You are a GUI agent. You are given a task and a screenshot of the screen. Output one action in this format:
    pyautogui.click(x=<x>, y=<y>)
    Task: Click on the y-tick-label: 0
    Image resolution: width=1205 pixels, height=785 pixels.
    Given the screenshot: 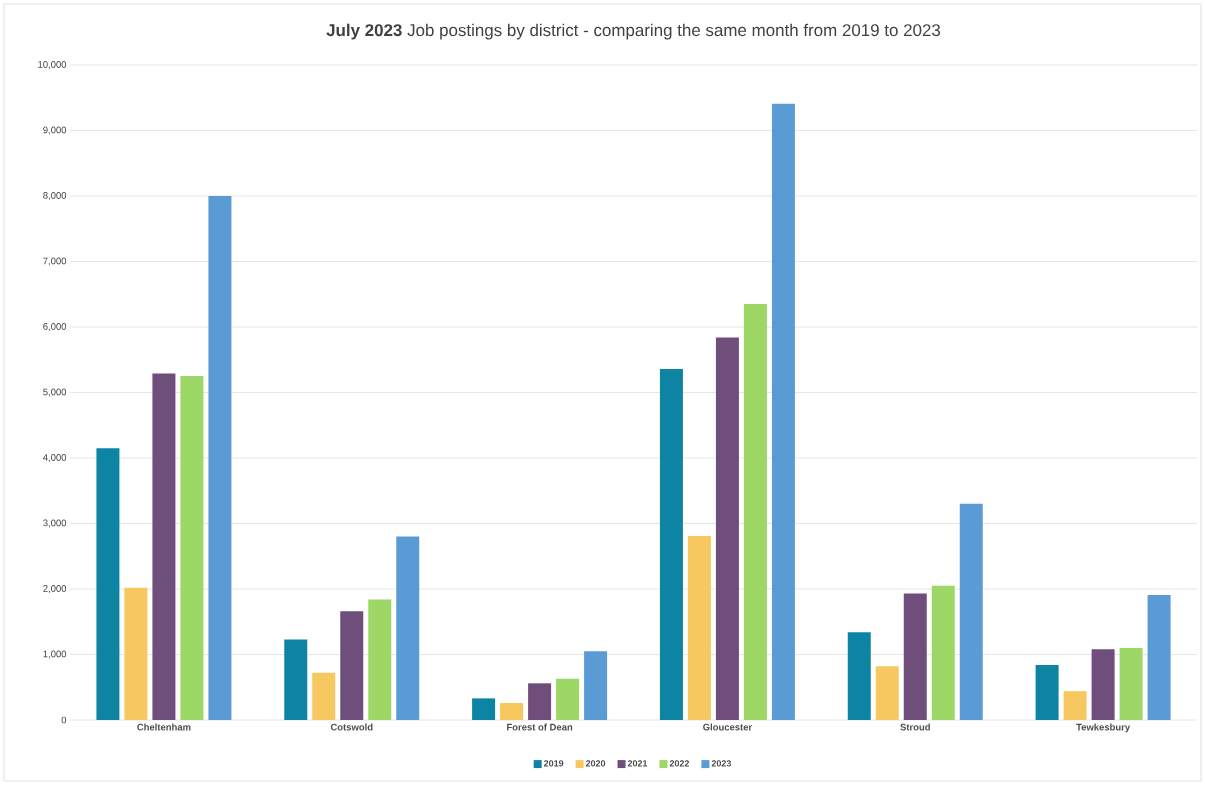 What is the action you would take?
    pyautogui.click(x=64, y=720)
    